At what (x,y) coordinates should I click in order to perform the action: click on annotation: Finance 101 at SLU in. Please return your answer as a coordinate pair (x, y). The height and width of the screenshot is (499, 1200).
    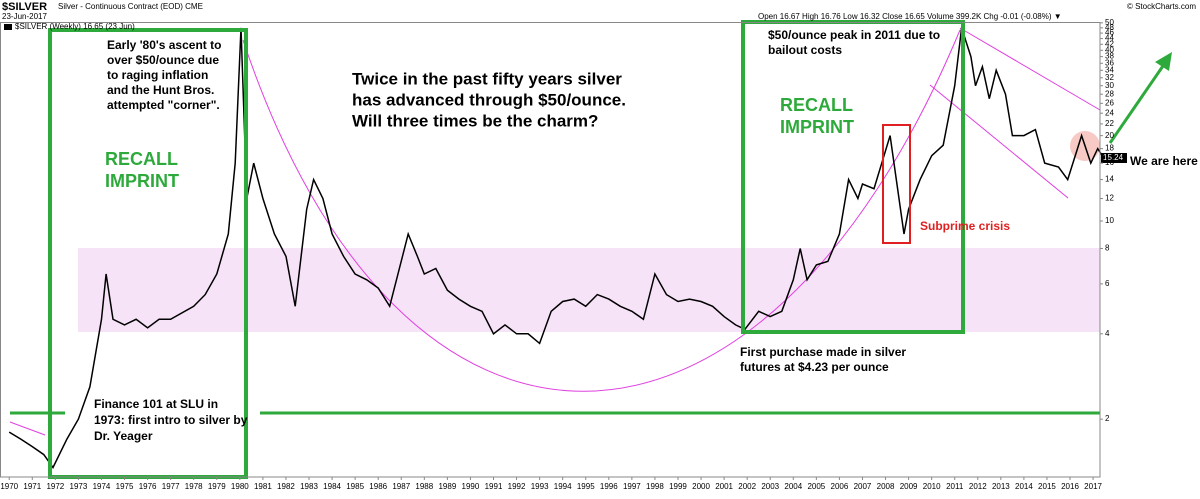
    Looking at the image, I should click on (156, 404).